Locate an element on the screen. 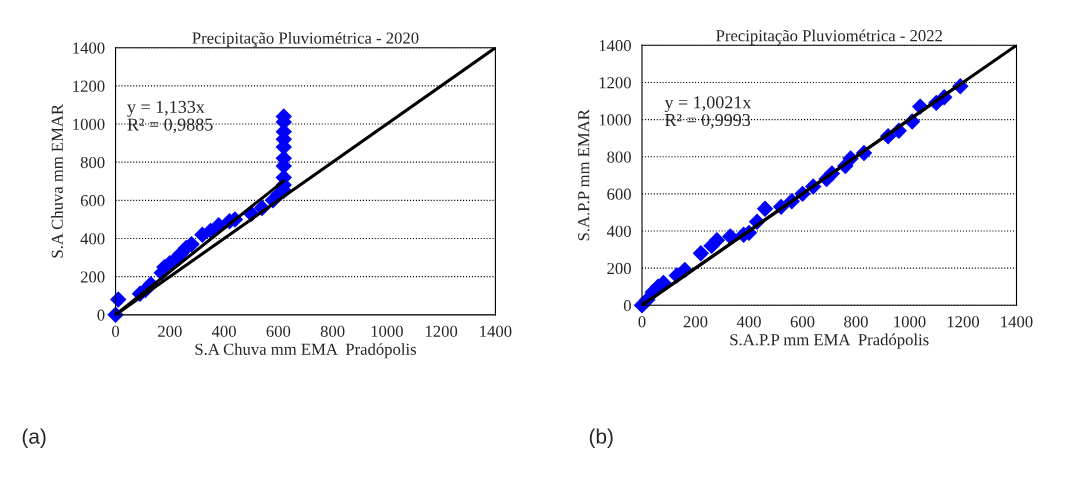  y-axis-title: S.A.P.P mm EMAR is located at coordinates (584, 175).